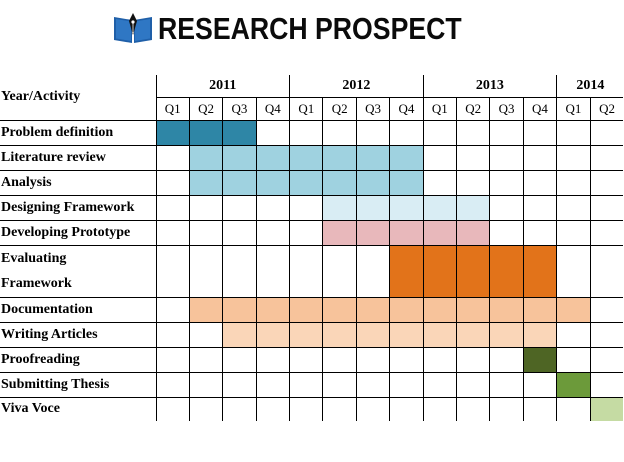 This screenshot has width=624, height=462. What do you see at coordinates (312, 359) in the screenshot?
I see `table-row: Proofreading` at bounding box center [312, 359].